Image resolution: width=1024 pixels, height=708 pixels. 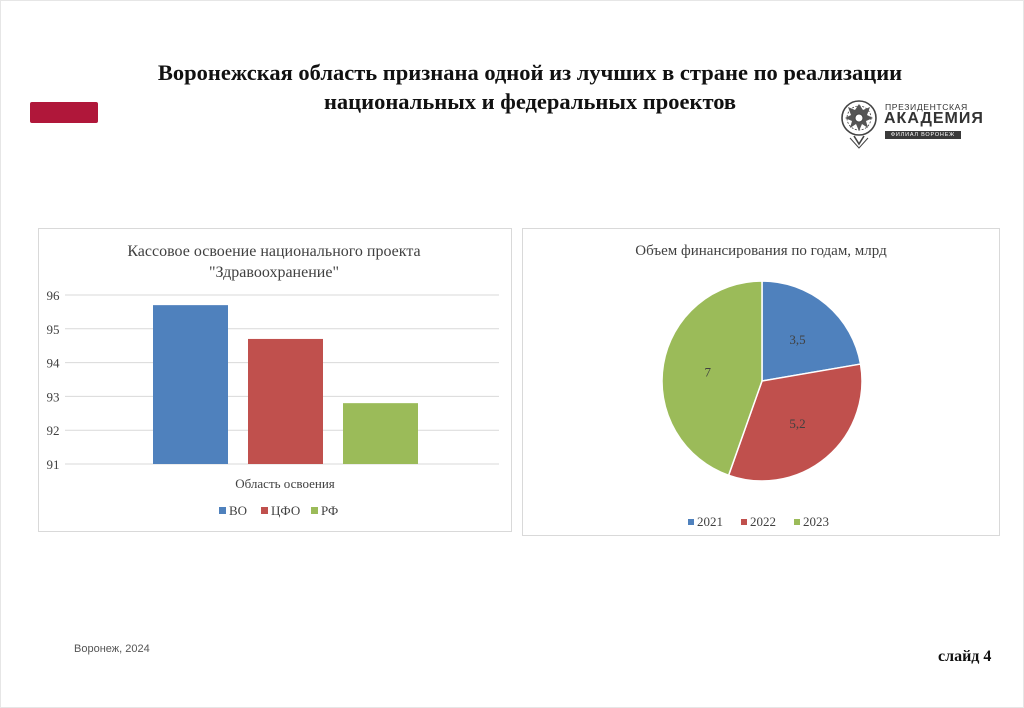 I want to click on bar-y-tick-label-0: 91, so click(x=53, y=464).